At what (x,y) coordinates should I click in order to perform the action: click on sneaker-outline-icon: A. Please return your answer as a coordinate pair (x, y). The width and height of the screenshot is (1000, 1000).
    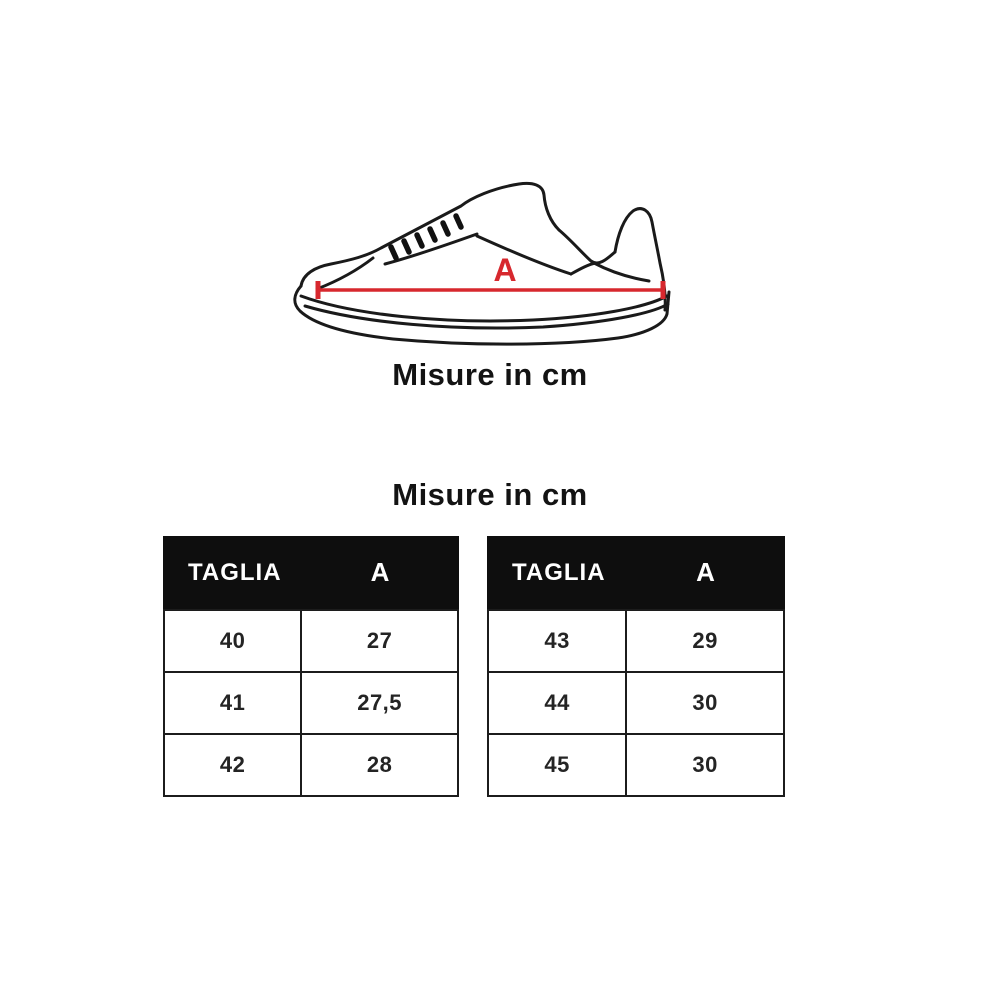
    Looking at the image, I should click on (482, 263).